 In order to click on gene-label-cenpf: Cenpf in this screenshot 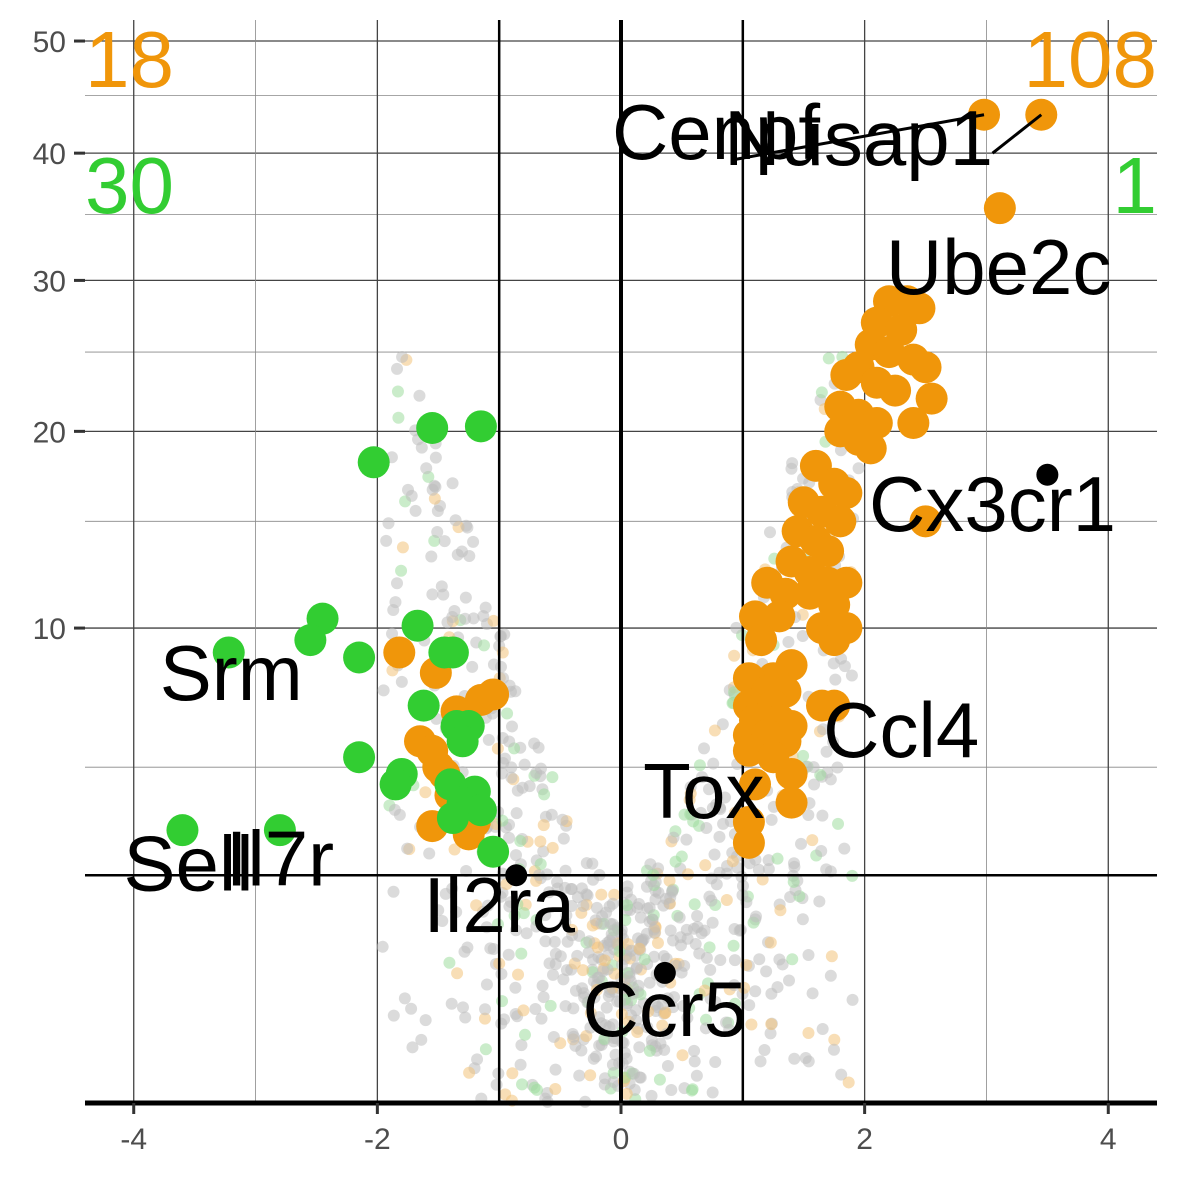, I will do `click(716, 132)`.